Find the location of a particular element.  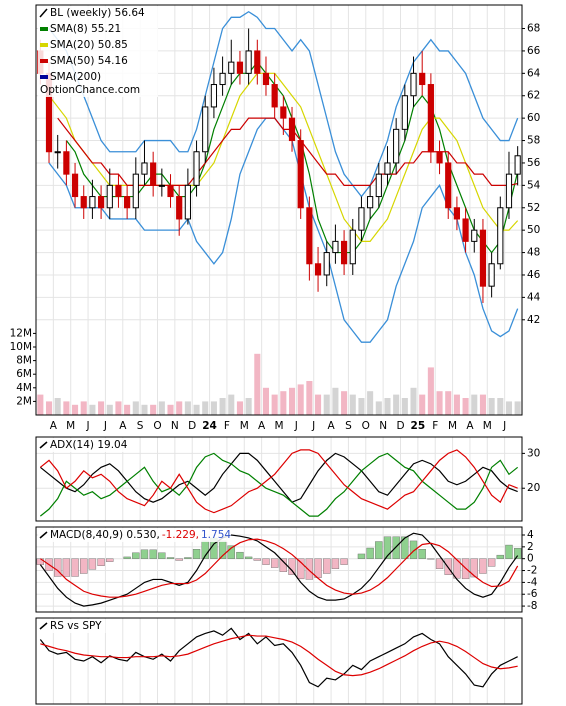

legend-text: MACD(8,40,9) 0.530, -1.229, 1.754 is located at coordinates (140, 535).